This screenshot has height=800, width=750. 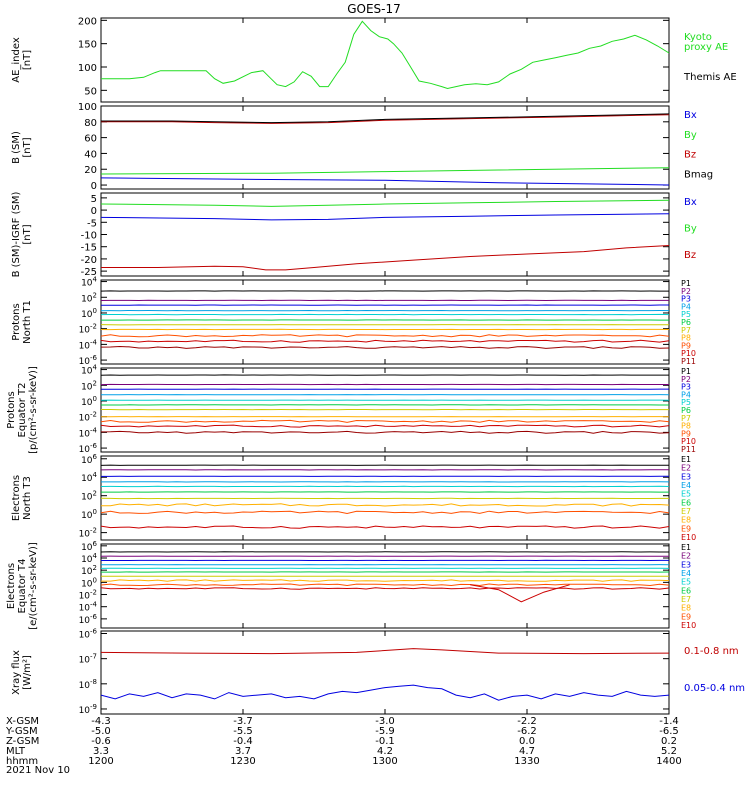 I want to click on x-row-value: -0.1, so click(x=385, y=741).